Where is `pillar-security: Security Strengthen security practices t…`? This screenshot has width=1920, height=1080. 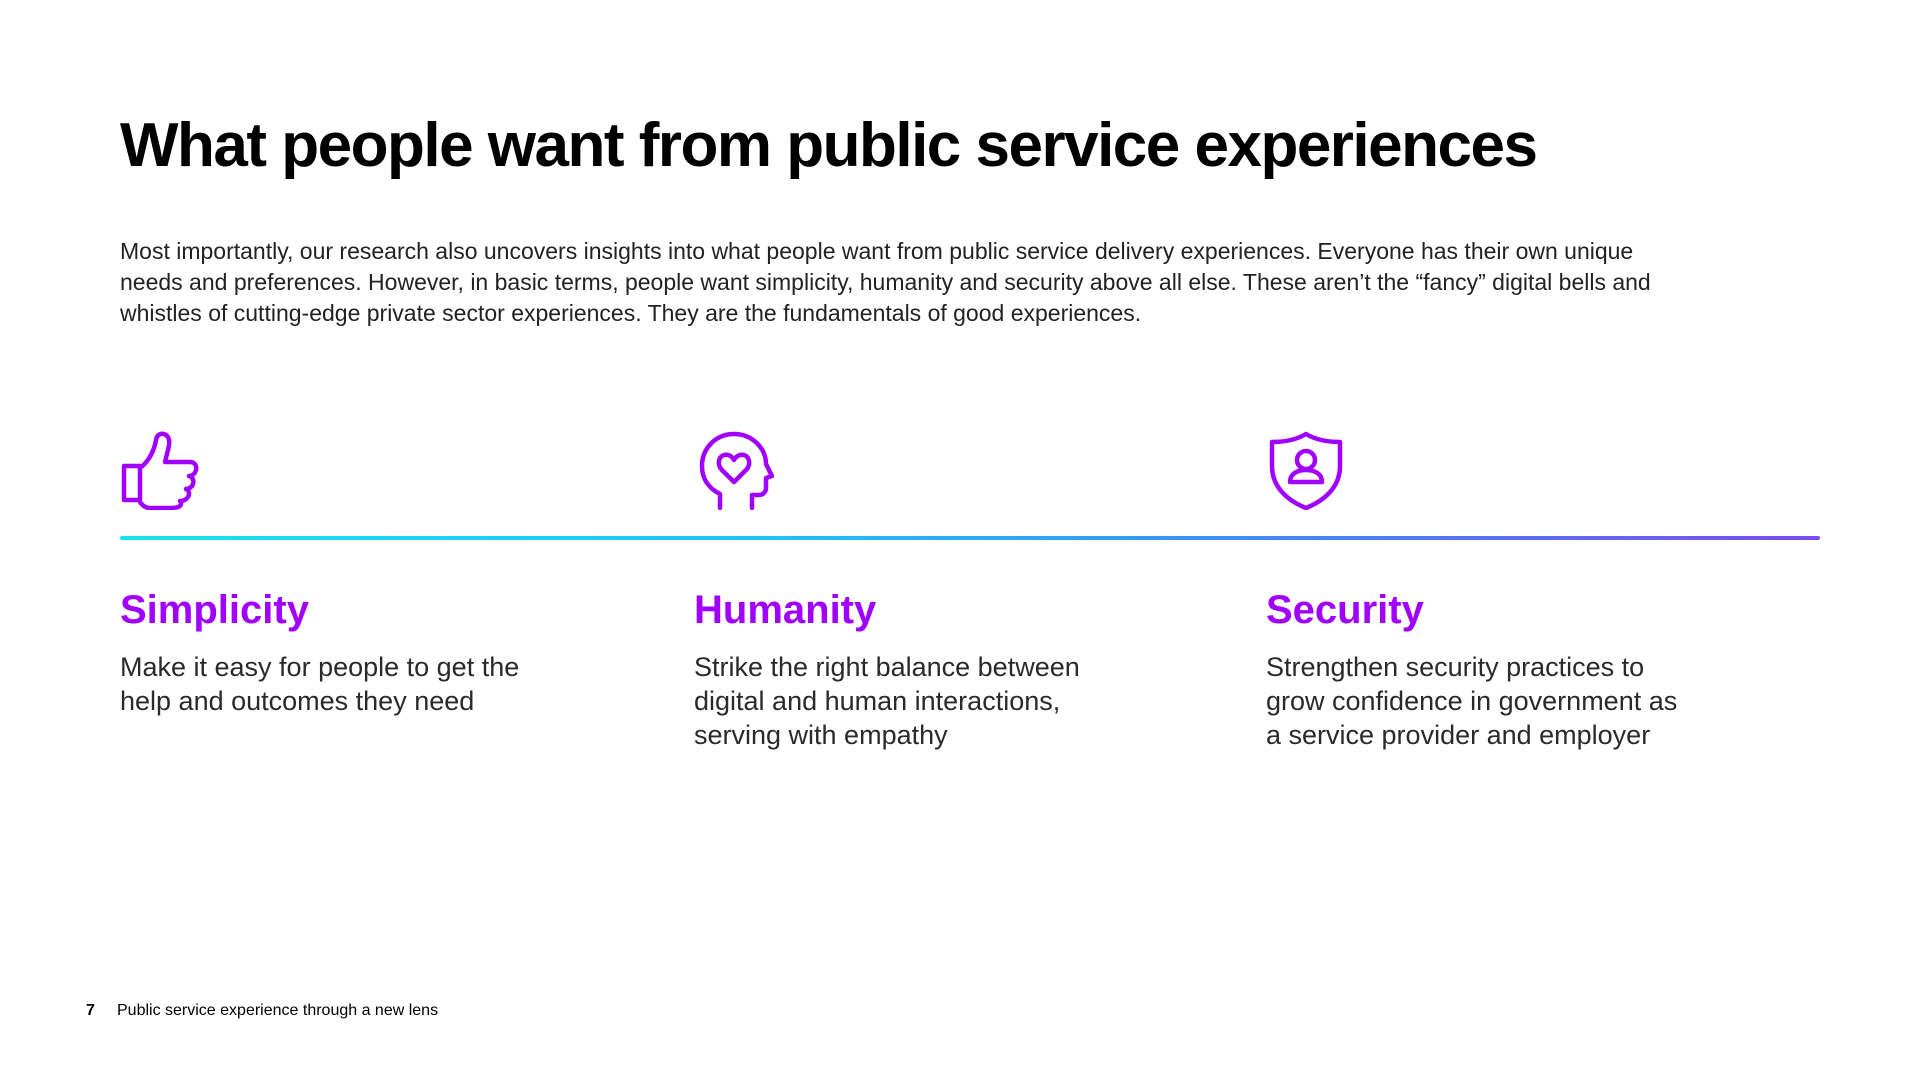
pillar-security: Security Strengthen security practices t… is located at coordinates (1506, 667).